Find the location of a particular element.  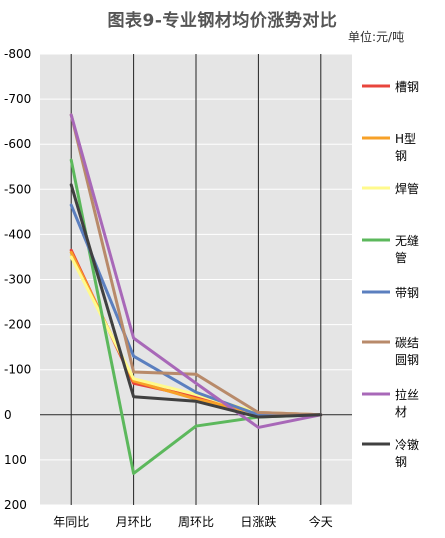

legend-label: 碳结圆钢 is located at coordinates (407, 351).